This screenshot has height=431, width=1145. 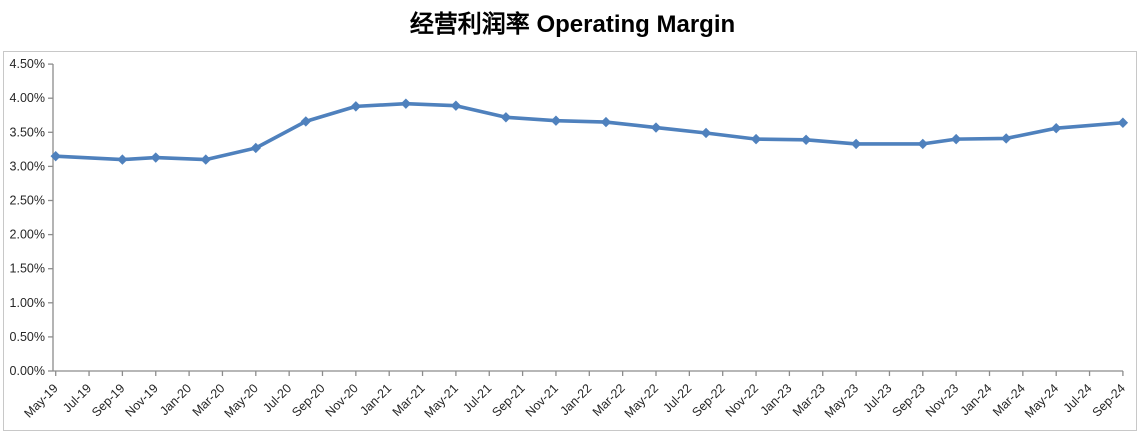 I want to click on y-axis-tick-label: 1.50%, so click(x=27, y=269).